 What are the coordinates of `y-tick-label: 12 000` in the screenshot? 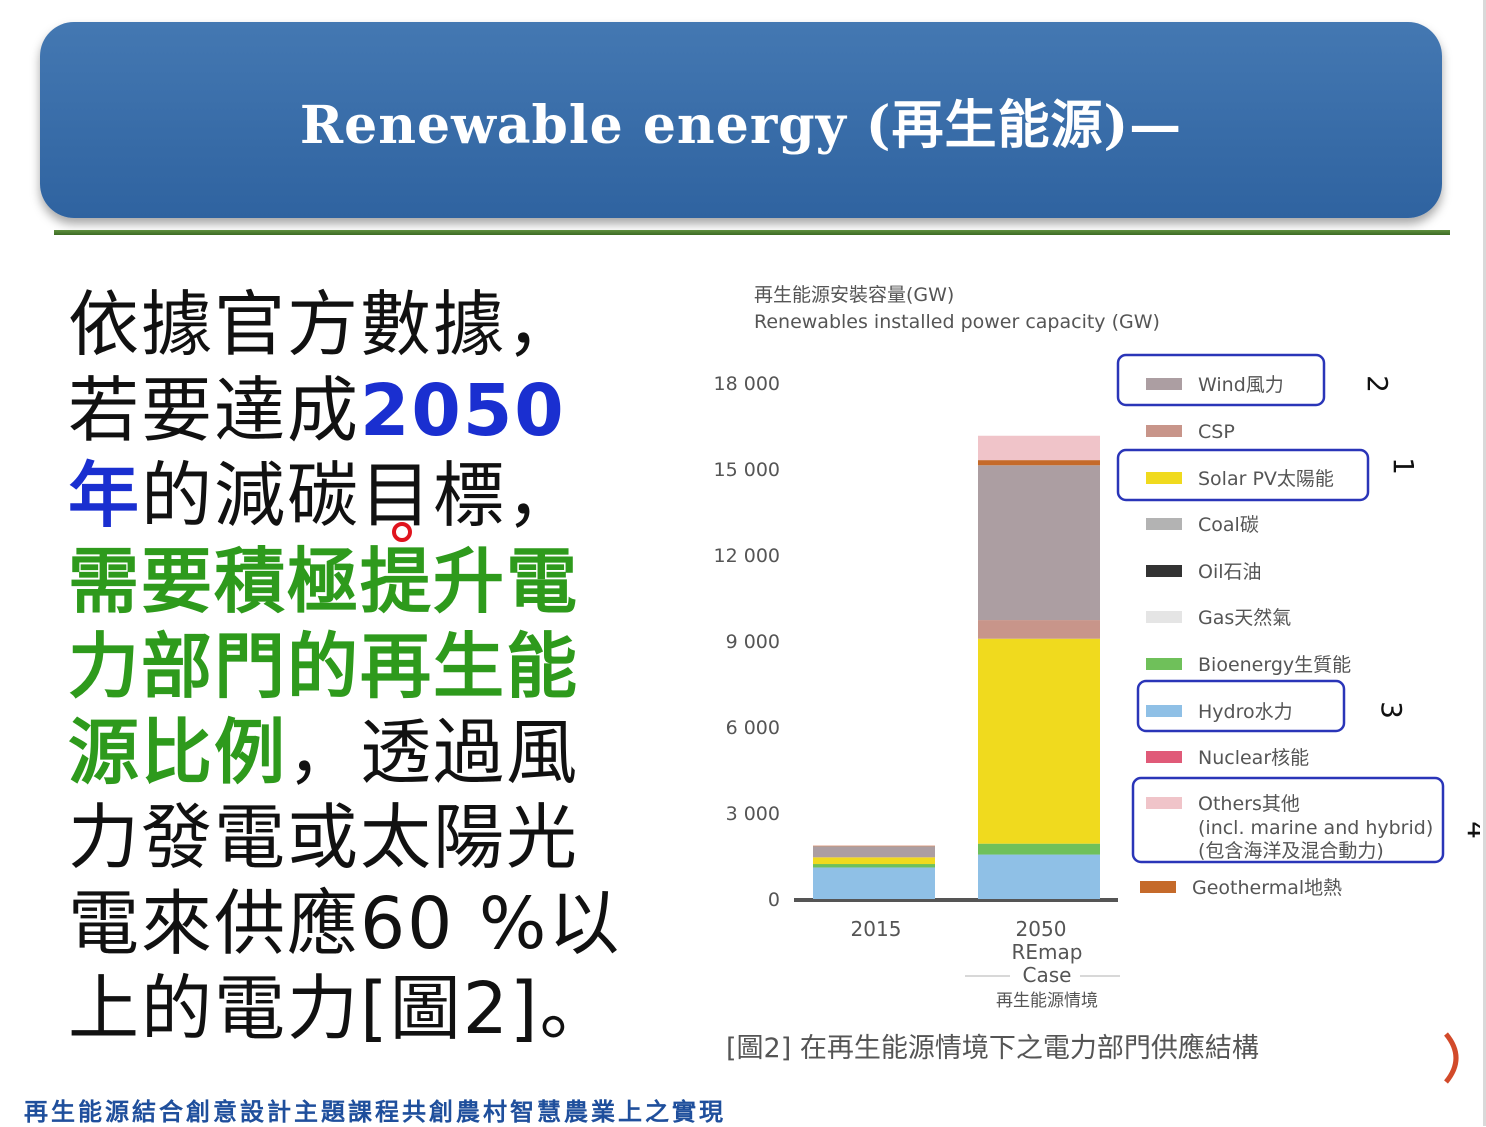 It's located at (747, 556).